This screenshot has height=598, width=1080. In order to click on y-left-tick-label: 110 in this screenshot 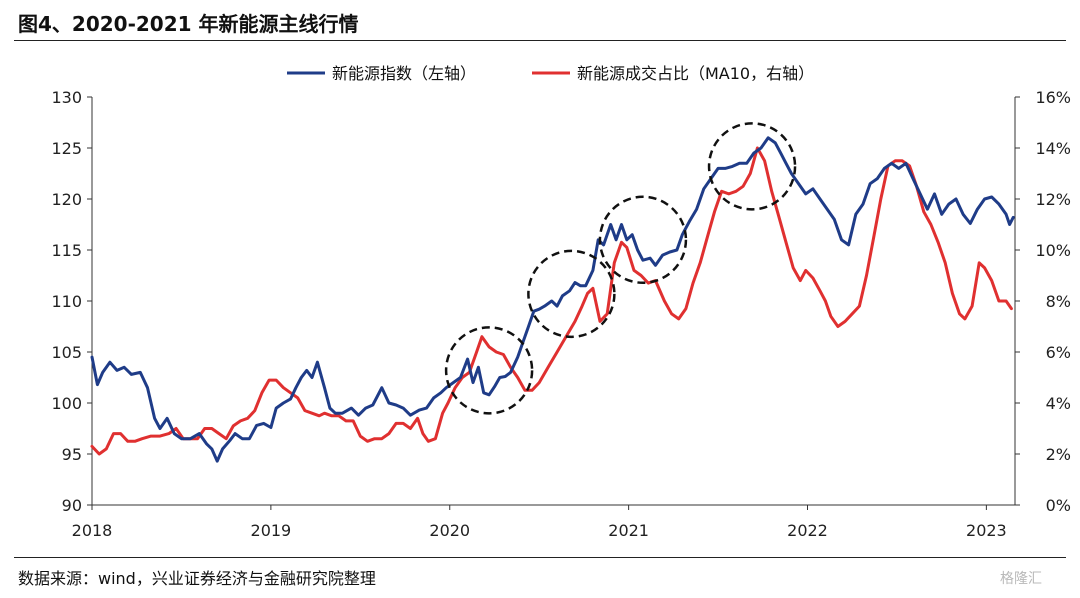, I will do `click(66, 301)`.